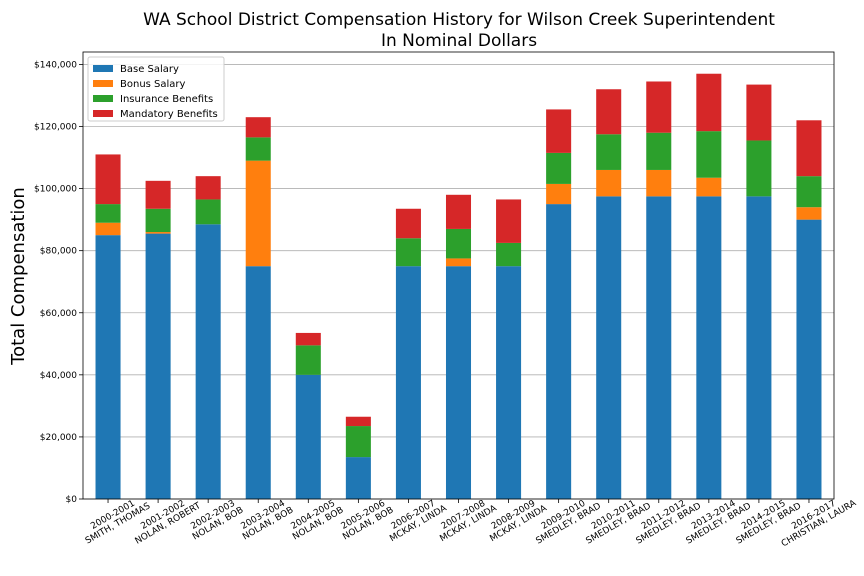 The image size is (864, 576). I want to click on legend-box, so click(156, 89).